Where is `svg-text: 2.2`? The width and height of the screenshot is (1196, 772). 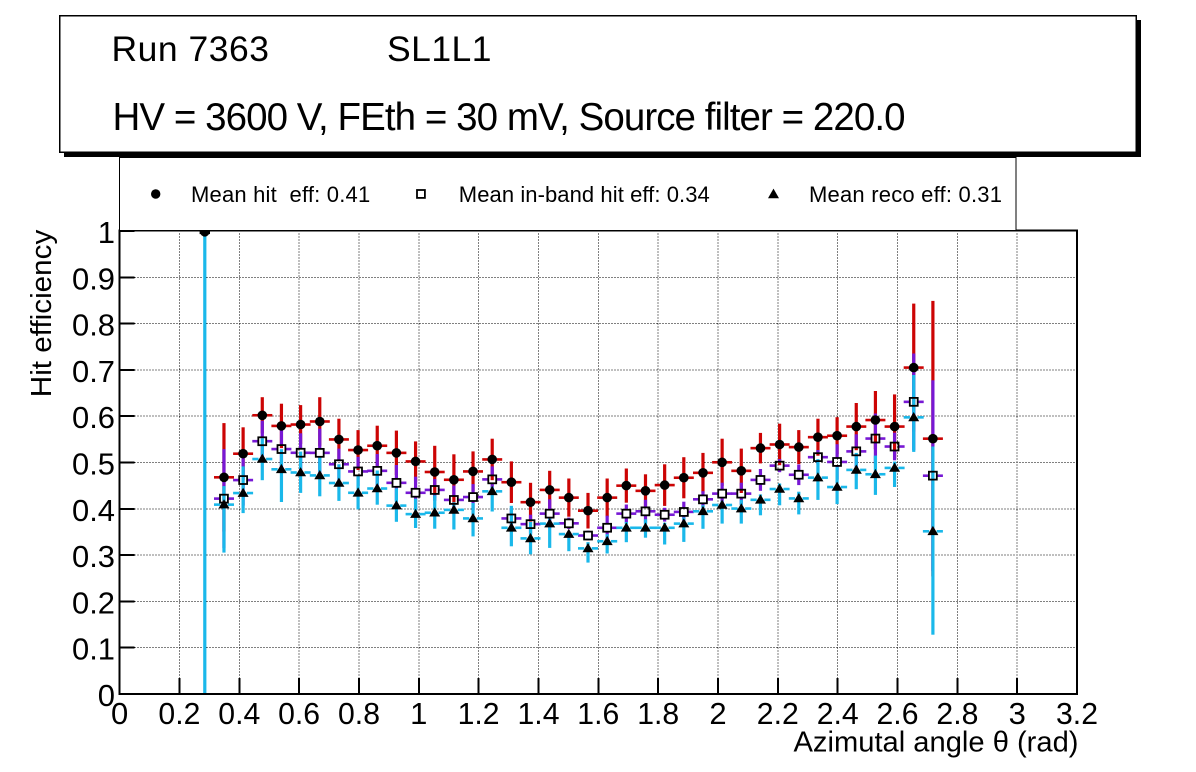
svg-text: 2.2 is located at coordinates (778, 713).